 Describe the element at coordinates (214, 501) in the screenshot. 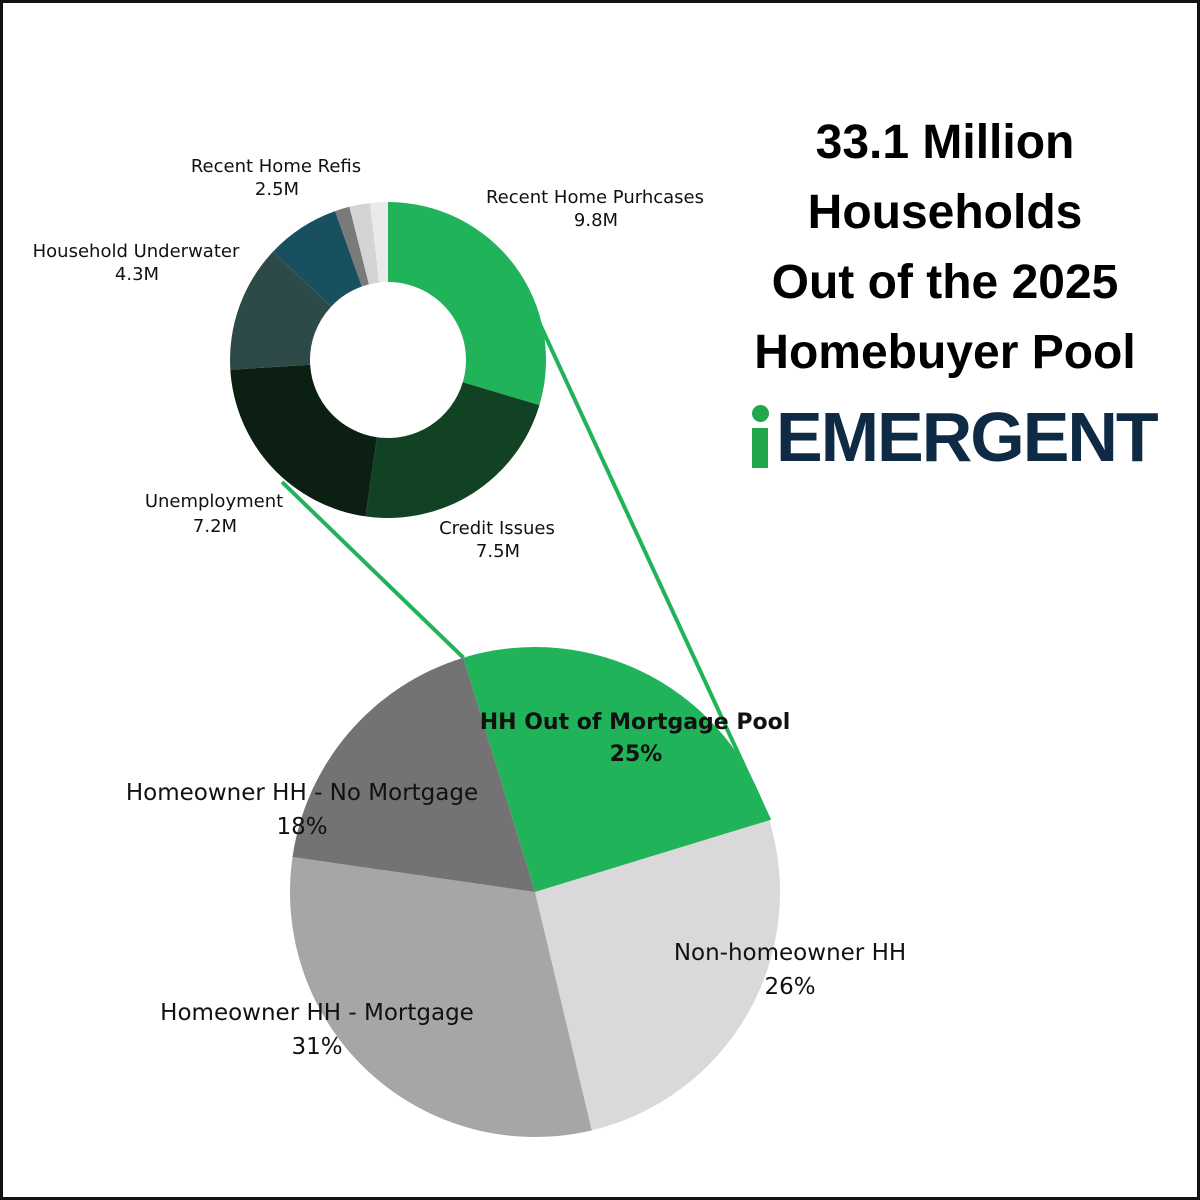

I see `donut-label-2-name: Unemployment` at that location.